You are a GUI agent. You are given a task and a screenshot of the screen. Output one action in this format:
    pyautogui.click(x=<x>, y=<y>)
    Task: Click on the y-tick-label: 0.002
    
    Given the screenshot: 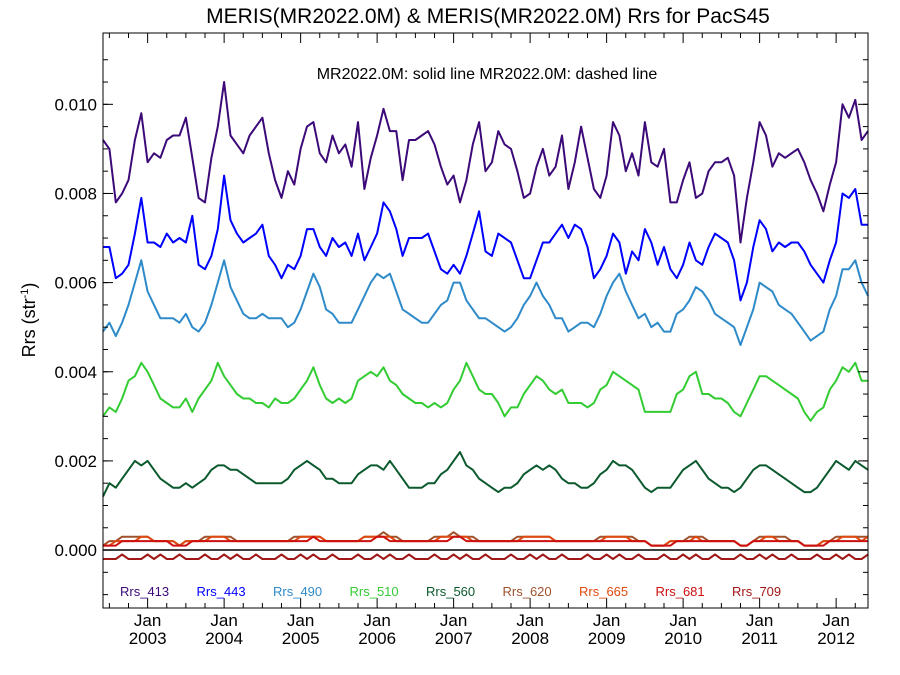 What is the action you would take?
    pyautogui.click(x=75, y=461)
    